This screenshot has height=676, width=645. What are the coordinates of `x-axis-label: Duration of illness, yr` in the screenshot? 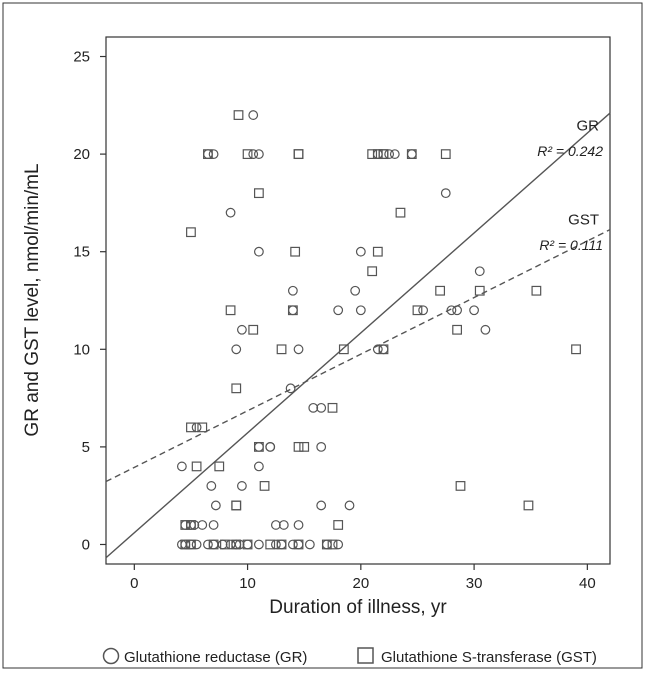 It's located at (358, 607).